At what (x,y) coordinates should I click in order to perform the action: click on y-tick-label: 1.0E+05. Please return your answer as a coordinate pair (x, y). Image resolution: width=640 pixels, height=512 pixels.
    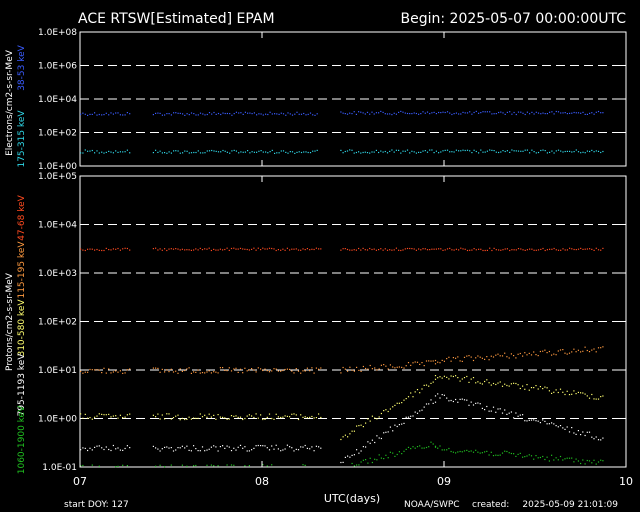
    Looking at the image, I should click on (57, 177).